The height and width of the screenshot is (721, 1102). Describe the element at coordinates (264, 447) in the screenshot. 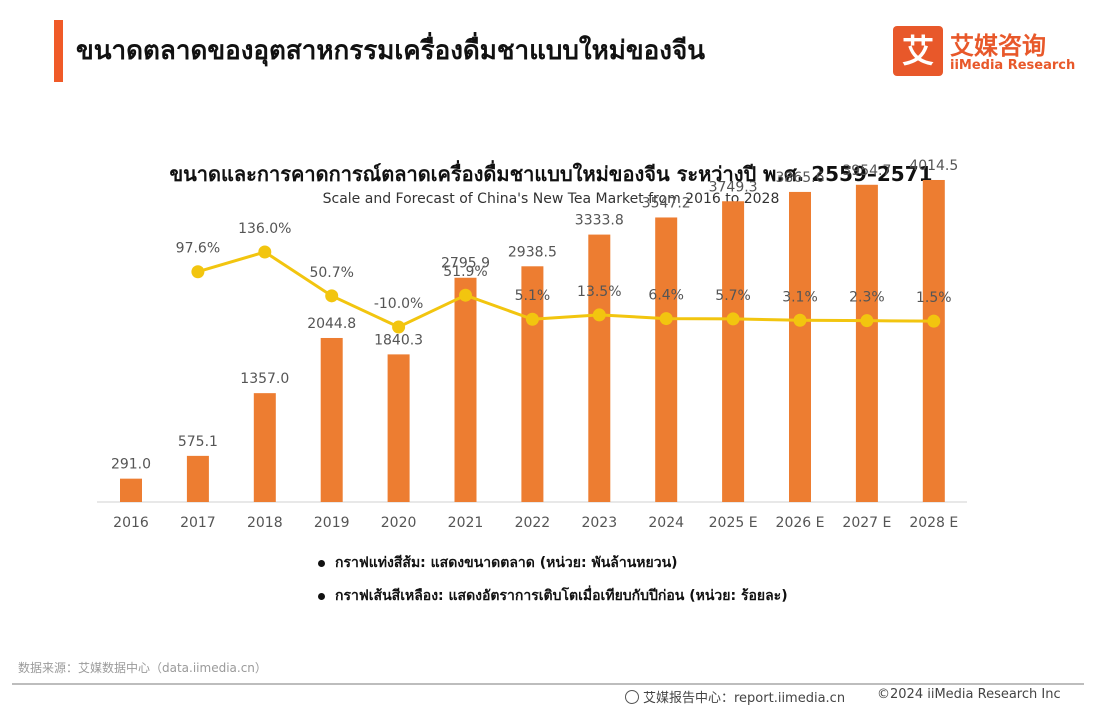

I see `bar-2018` at that location.